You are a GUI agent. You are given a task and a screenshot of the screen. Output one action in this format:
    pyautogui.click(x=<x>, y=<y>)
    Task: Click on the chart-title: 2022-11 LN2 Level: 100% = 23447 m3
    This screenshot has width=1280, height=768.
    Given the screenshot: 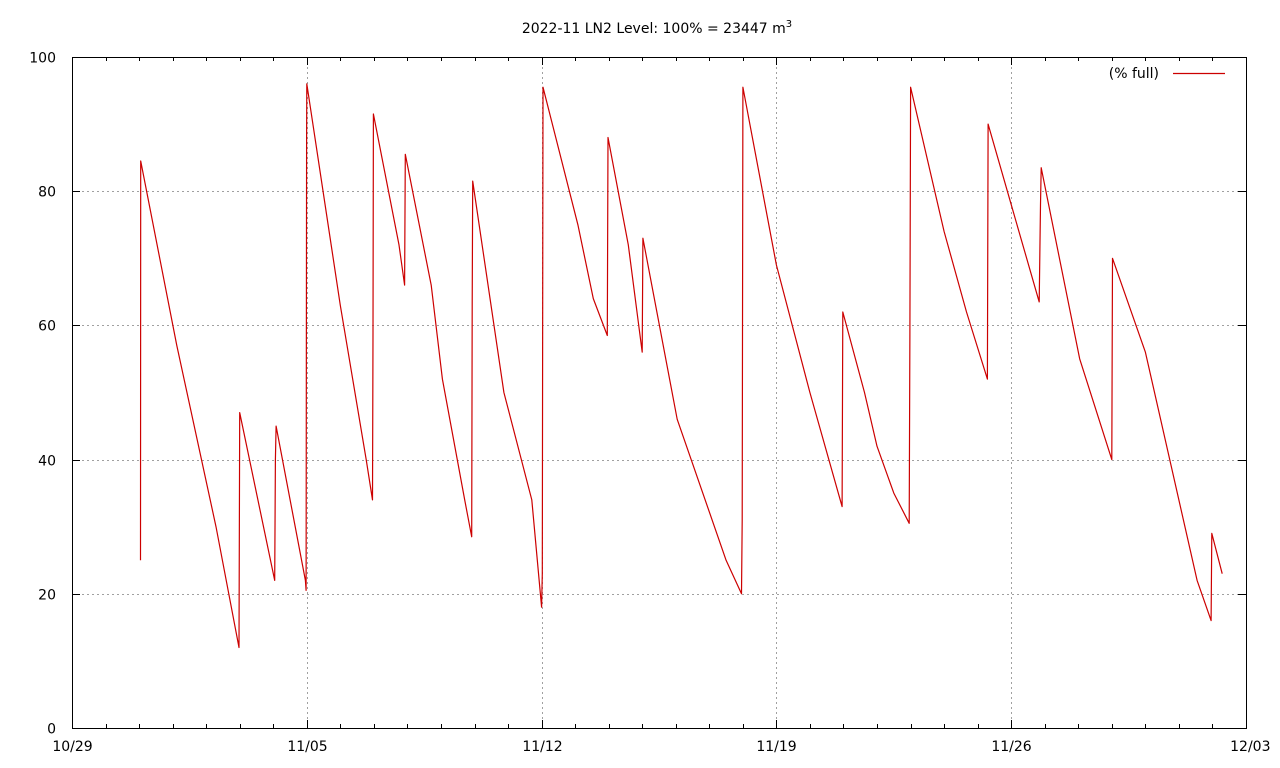 What is the action you would take?
    pyautogui.click(x=657, y=28)
    